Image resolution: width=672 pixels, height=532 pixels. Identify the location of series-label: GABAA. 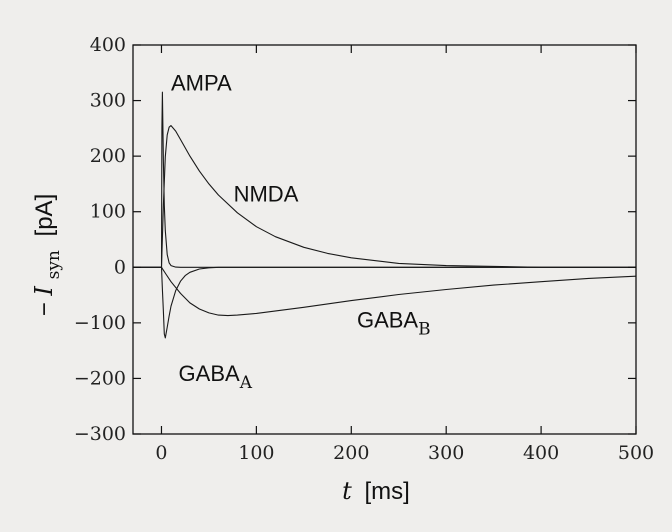
(216, 377).